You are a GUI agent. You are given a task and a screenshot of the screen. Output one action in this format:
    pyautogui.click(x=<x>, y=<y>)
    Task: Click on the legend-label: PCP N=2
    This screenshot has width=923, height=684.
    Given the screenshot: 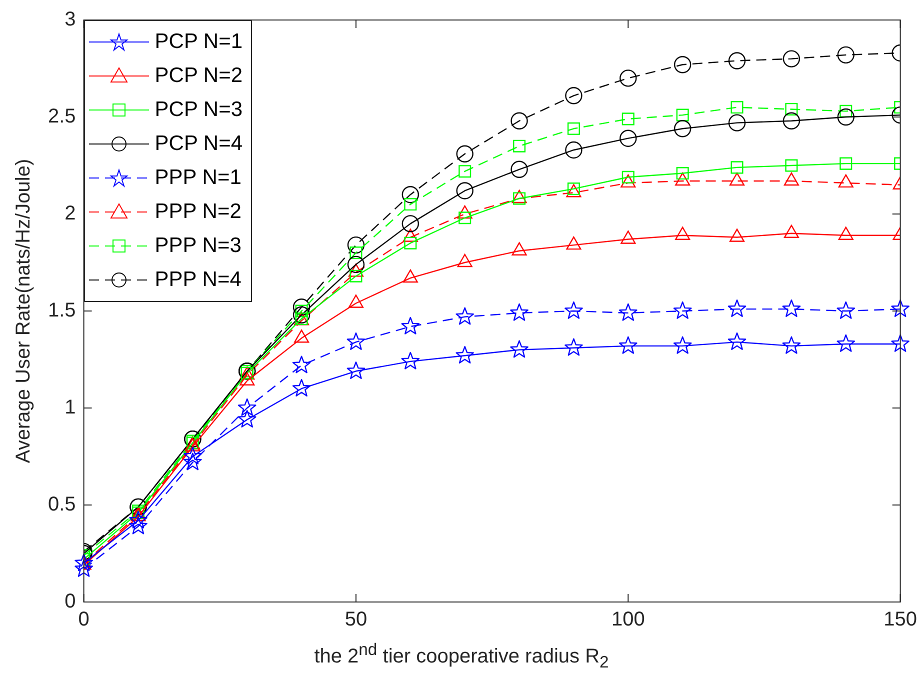 What is the action you would take?
    pyautogui.click(x=198, y=76)
    